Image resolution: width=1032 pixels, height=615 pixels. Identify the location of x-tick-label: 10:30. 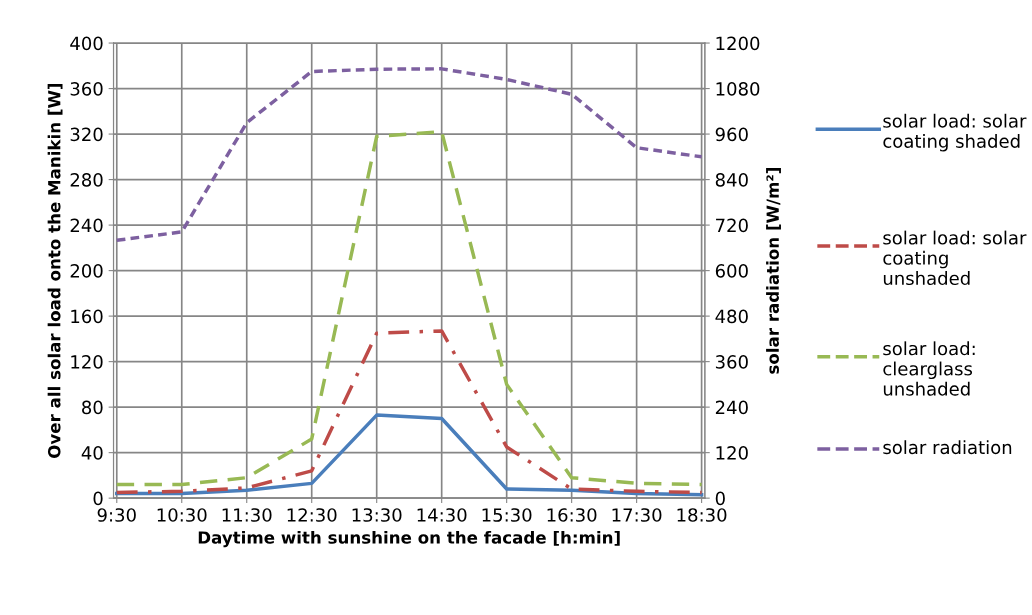
(182, 515).